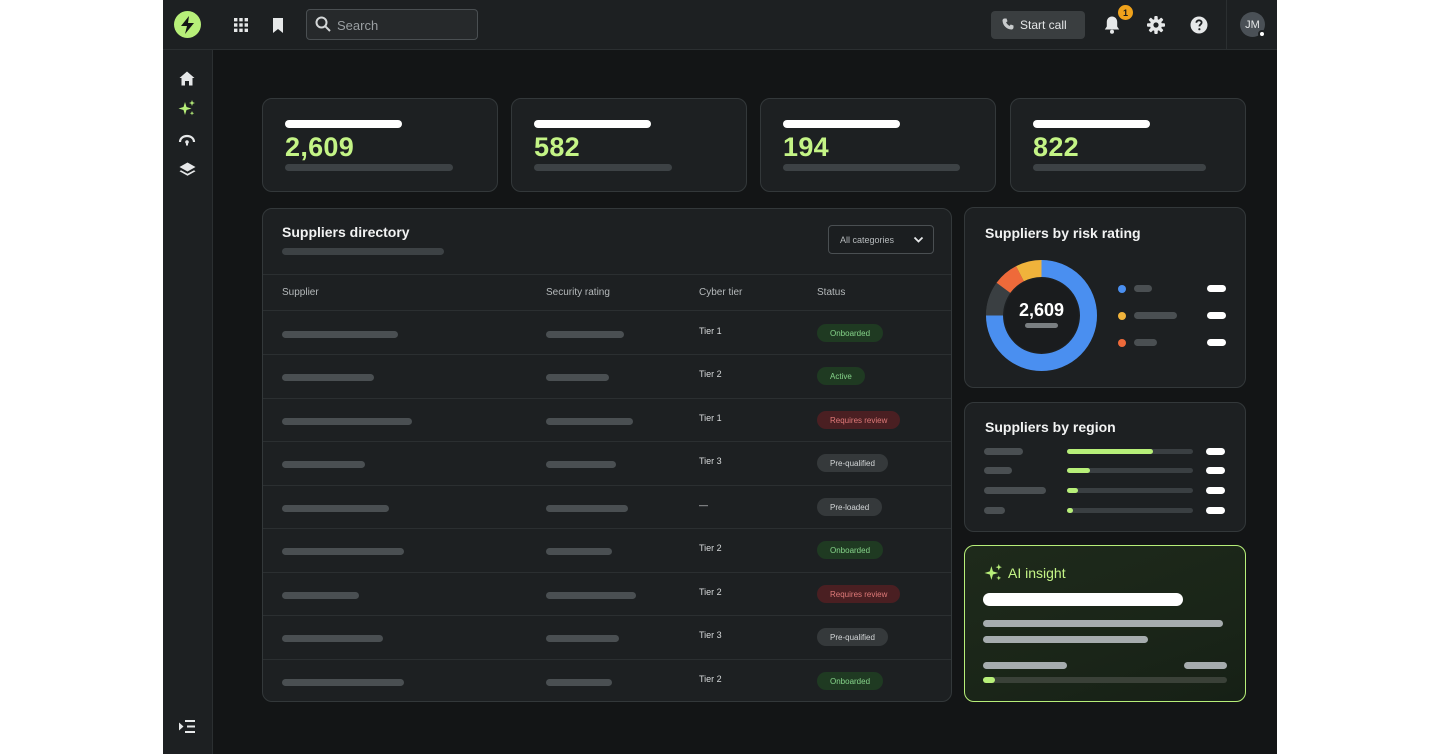  I want to click on stat-card-1: 2,609, so click(380, 145).